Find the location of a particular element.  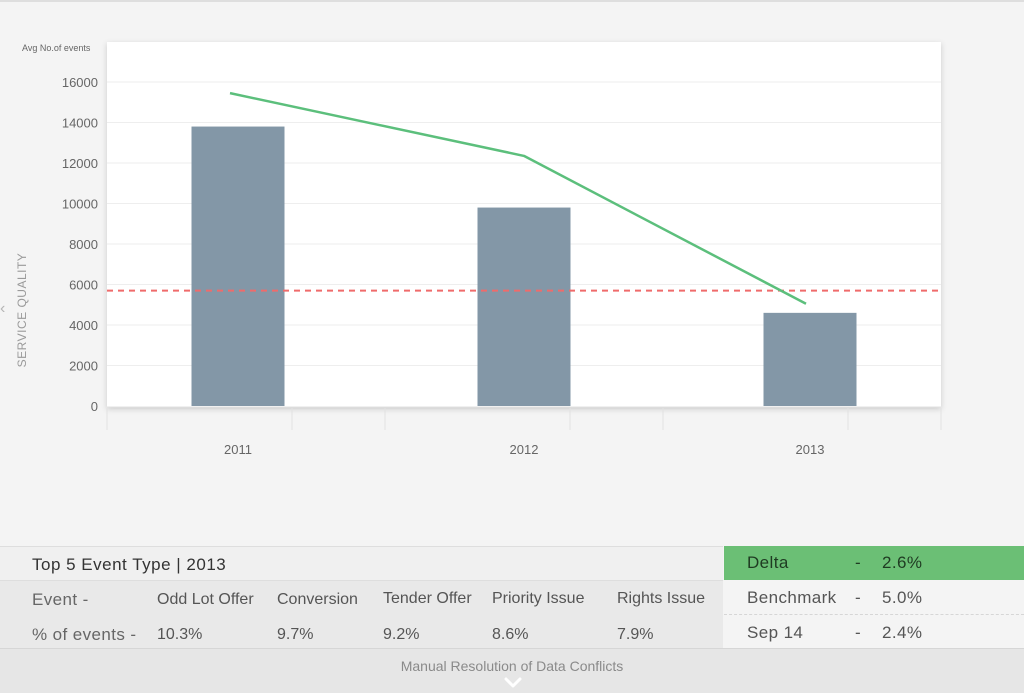

summary-row-benchmark: Benchmark - 5.0% is located at coordinates (874, 598).